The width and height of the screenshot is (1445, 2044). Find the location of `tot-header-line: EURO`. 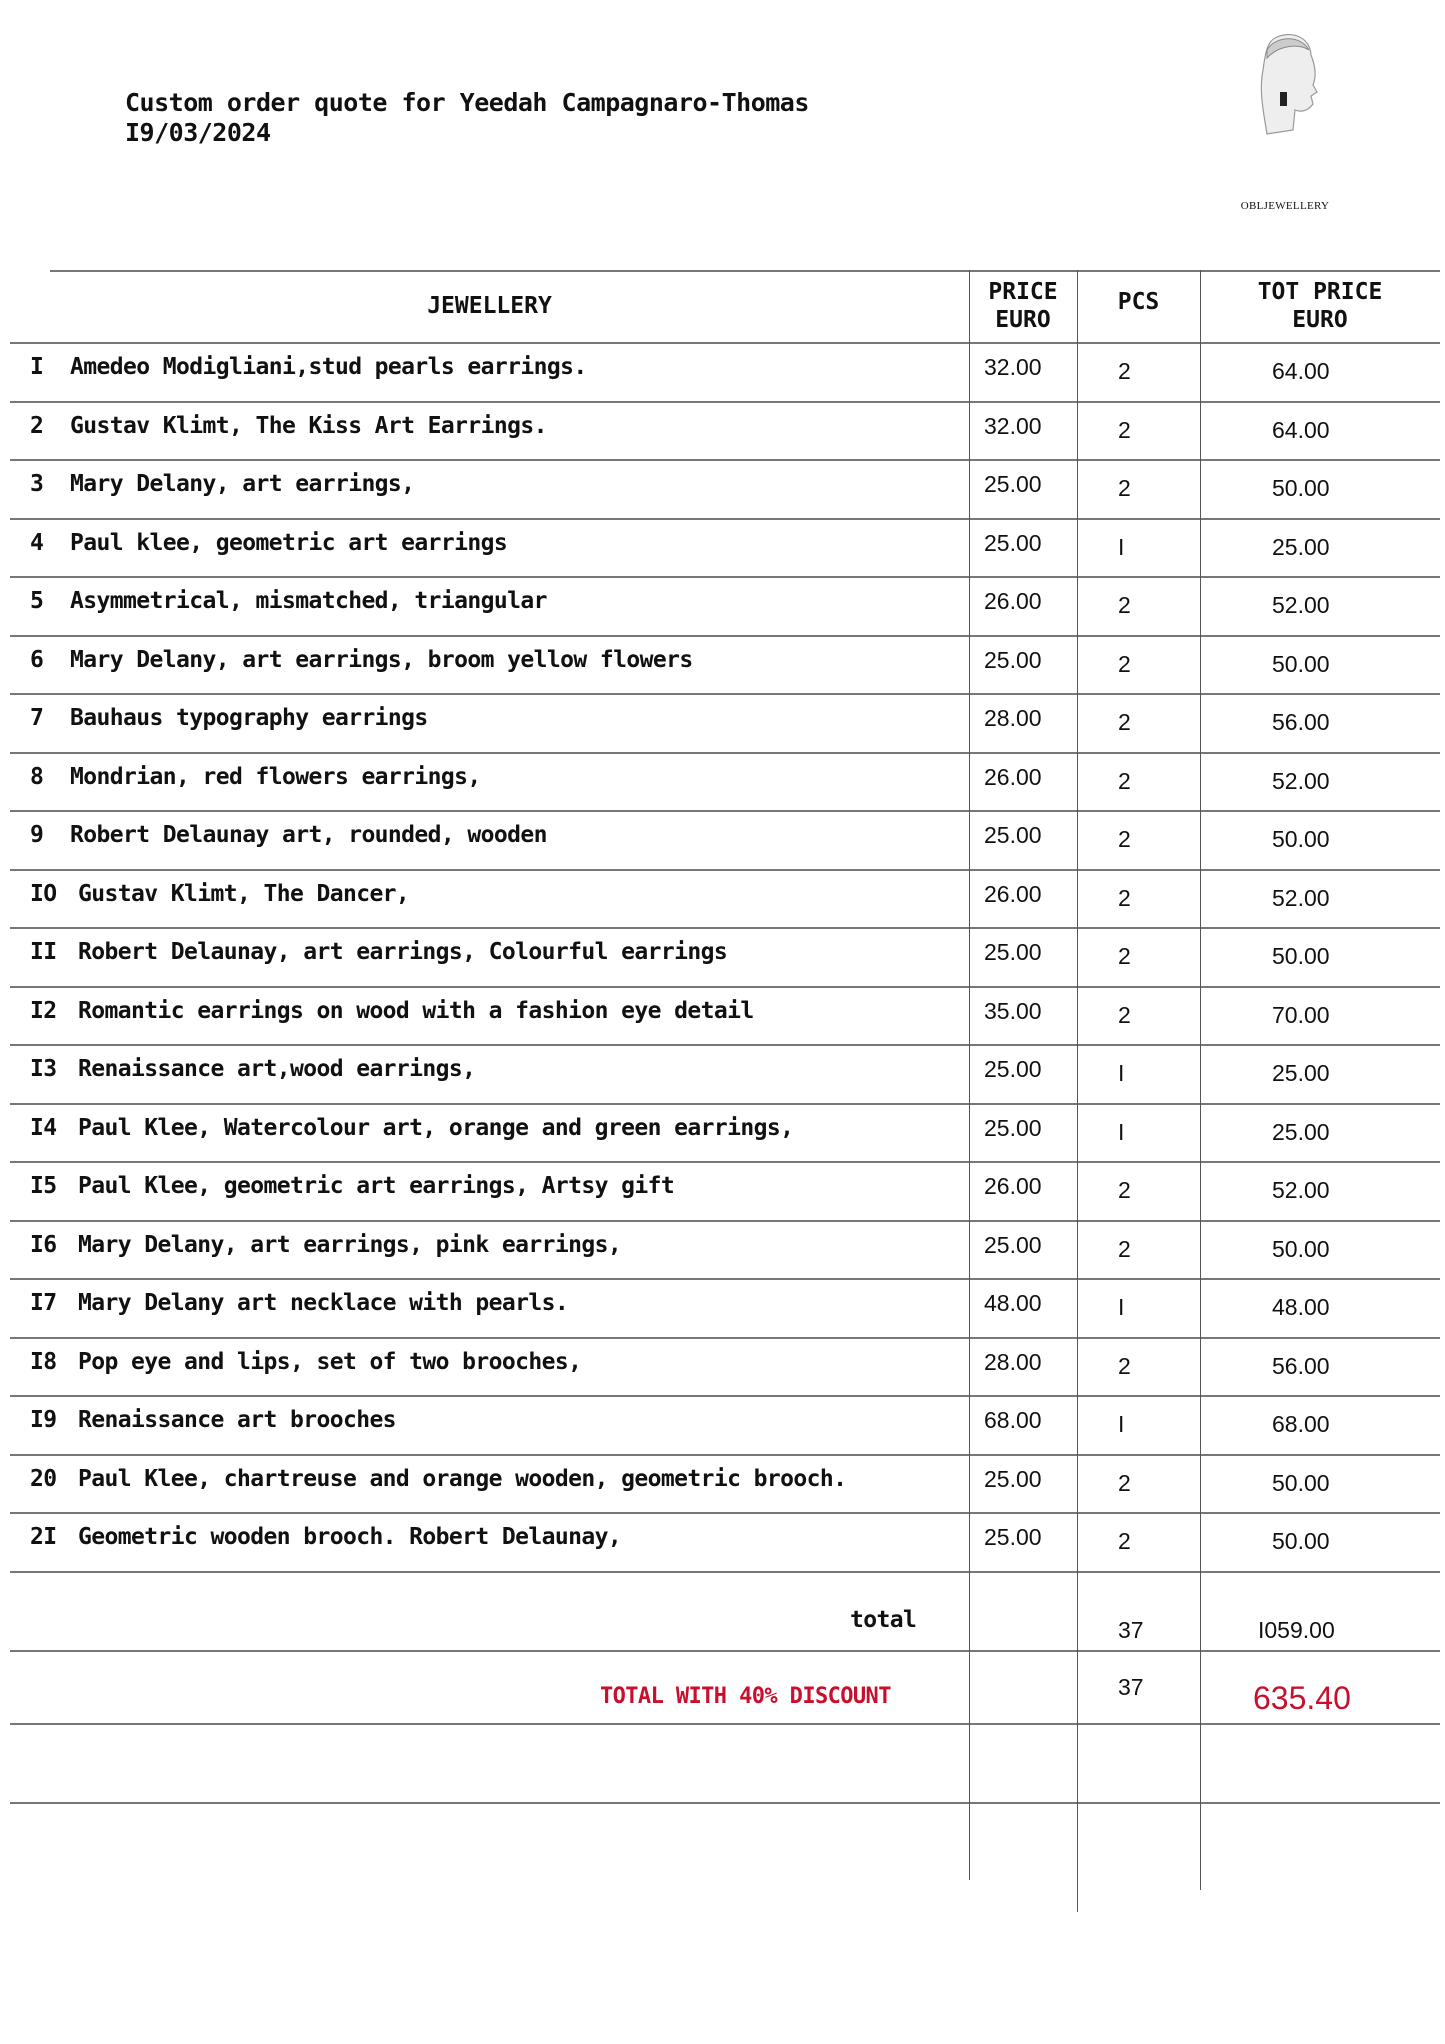

tot-header-line: EURO is located at coordinates (1320, 320).